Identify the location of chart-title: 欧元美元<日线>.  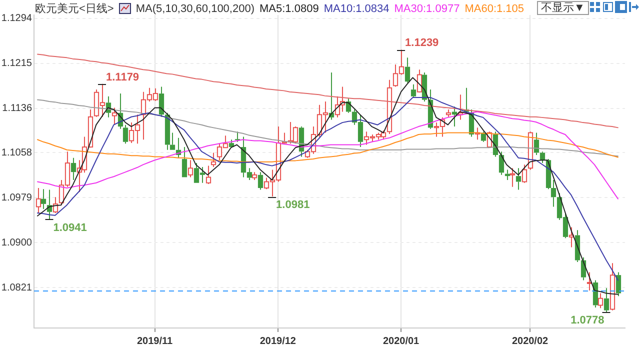
(74, 9).